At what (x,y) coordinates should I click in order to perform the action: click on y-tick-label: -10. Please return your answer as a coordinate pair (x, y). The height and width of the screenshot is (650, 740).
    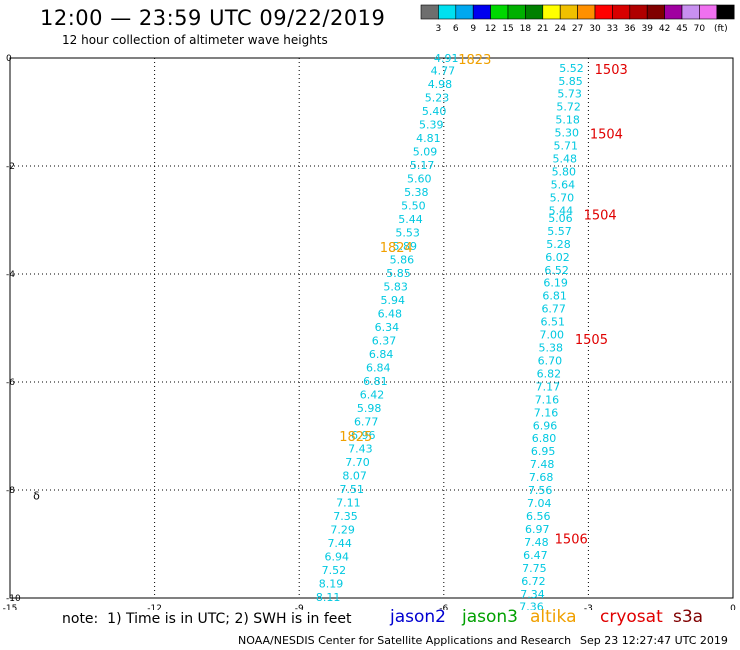
    Looking at the image, I should click on (13, 599).